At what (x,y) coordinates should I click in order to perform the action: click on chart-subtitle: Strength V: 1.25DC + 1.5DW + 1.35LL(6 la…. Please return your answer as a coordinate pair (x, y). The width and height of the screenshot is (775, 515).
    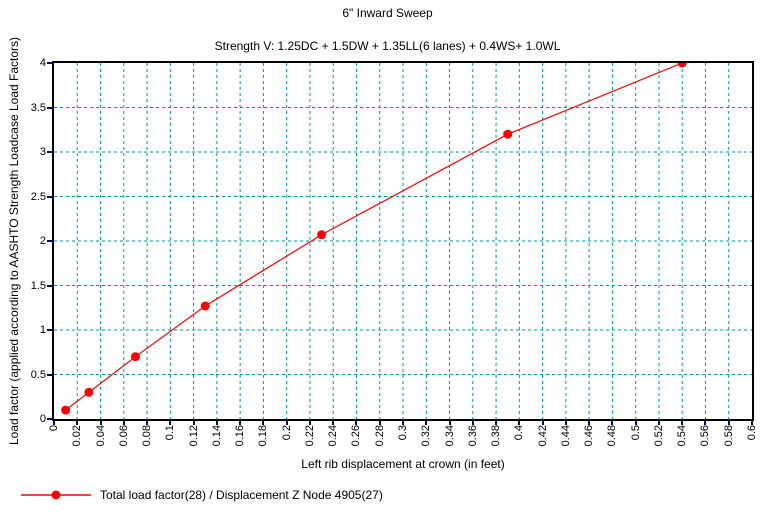
    Looking at the image, I should click on (387, 46).